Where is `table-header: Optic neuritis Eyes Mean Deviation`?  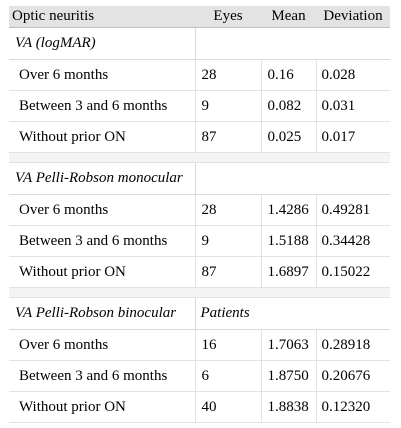
table-header: Optic neuritis Eyes Mean Deviation is located at coordinates (199, 17).